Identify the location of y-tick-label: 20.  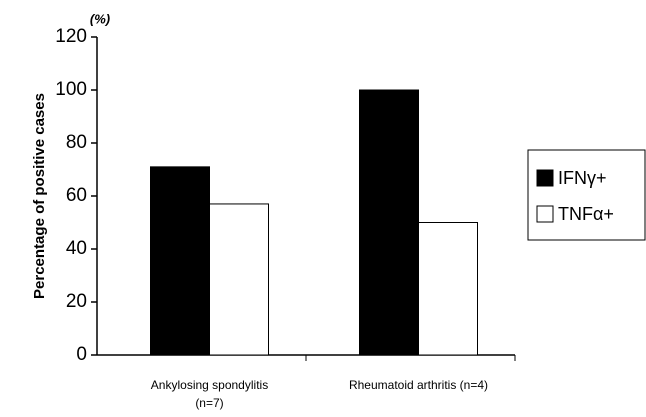
(76, 301).